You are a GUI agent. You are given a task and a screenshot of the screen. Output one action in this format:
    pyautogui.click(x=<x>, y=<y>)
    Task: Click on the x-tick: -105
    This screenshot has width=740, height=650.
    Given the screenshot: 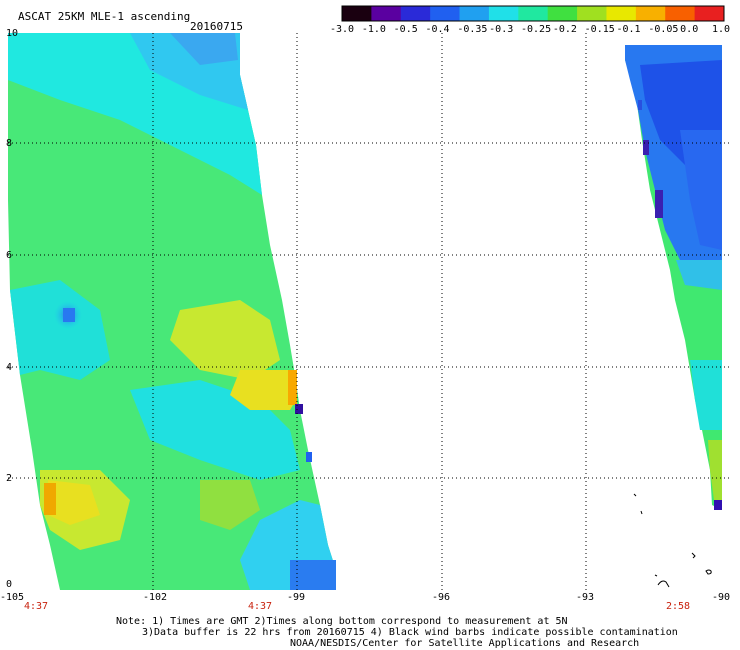 What is the action you would take?
    pyautogui.click(x=12, y=597)
    